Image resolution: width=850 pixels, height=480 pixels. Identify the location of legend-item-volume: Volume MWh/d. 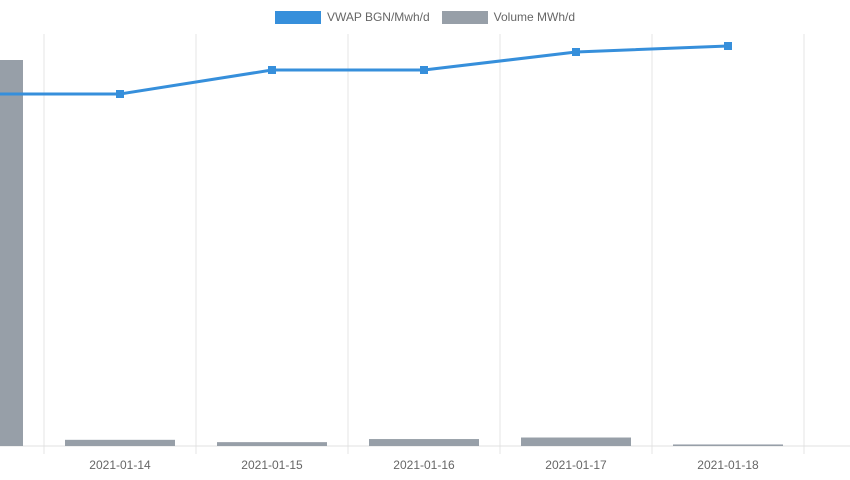
(508, 17).